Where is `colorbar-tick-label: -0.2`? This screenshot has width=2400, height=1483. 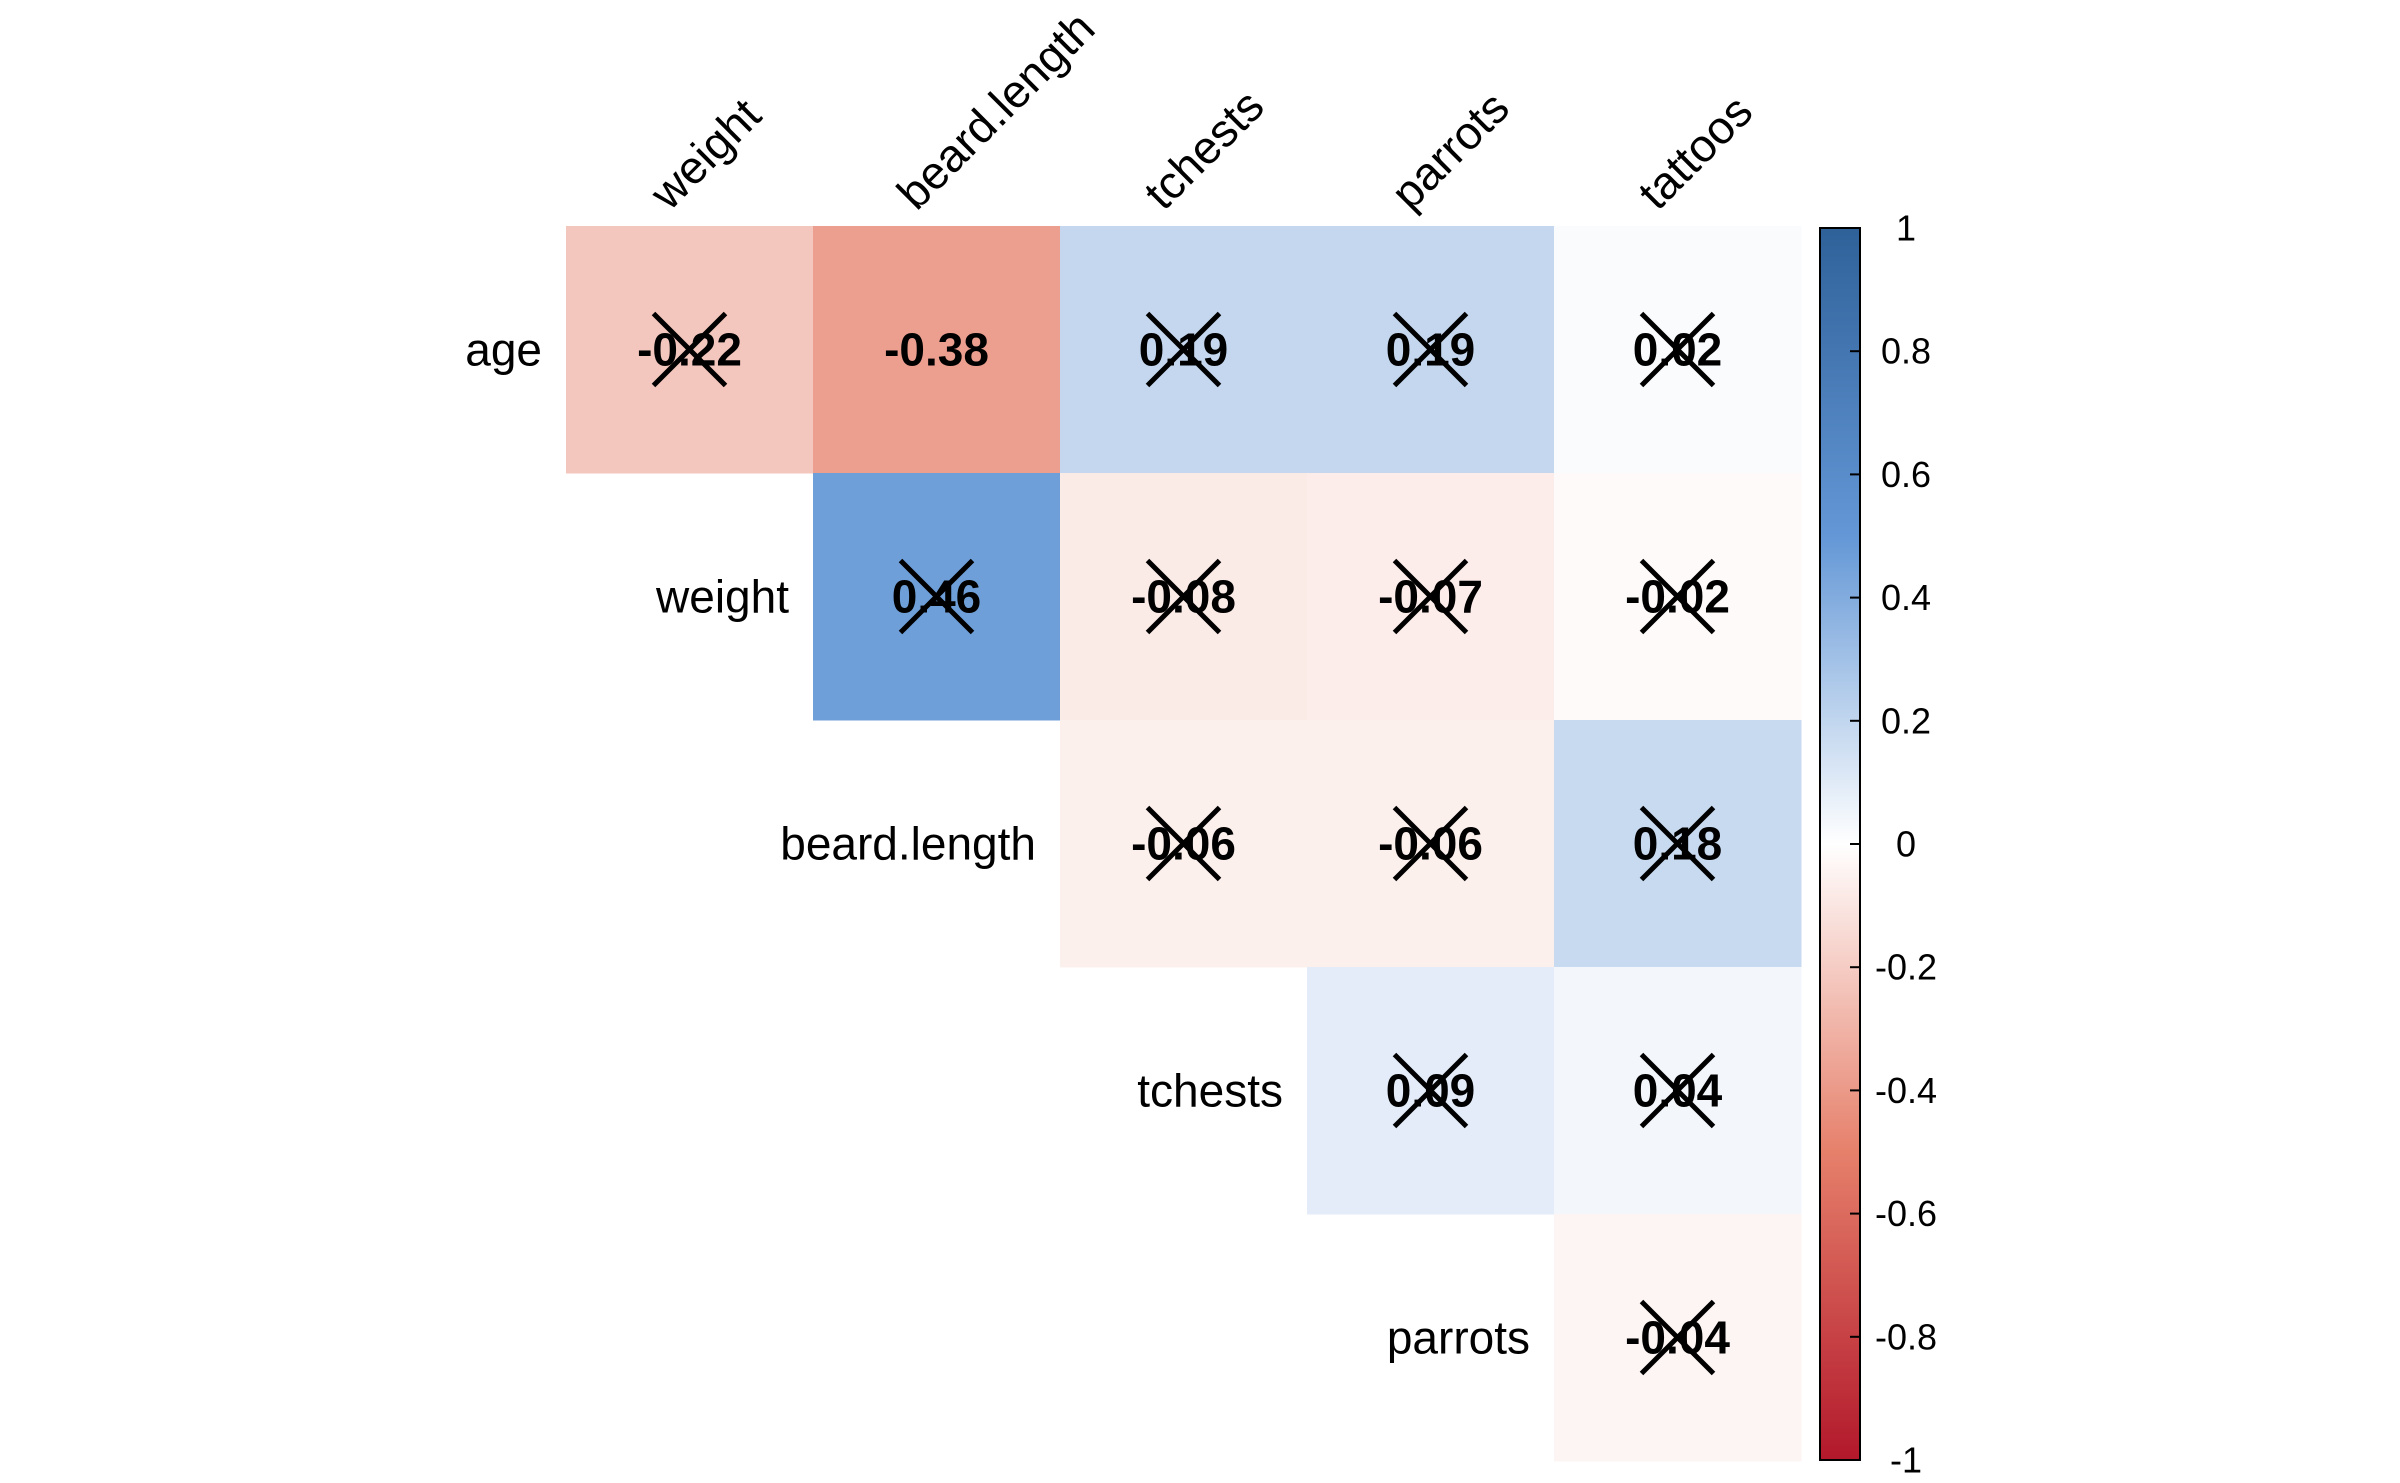
colorbar-tick-label: -0.2 is located at coordinates (1906, 967).